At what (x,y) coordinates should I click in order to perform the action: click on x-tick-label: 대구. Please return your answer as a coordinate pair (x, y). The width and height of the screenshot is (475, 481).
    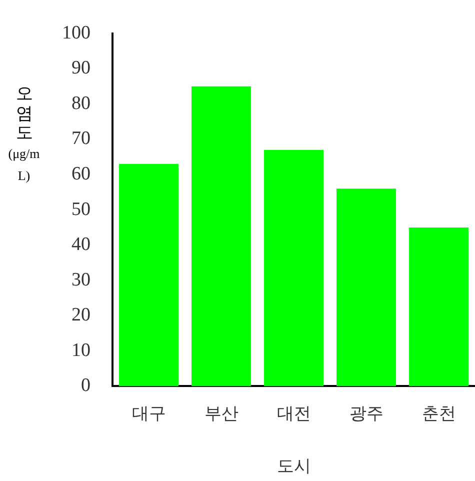
    Looking at the image, I should click on (149, 413).